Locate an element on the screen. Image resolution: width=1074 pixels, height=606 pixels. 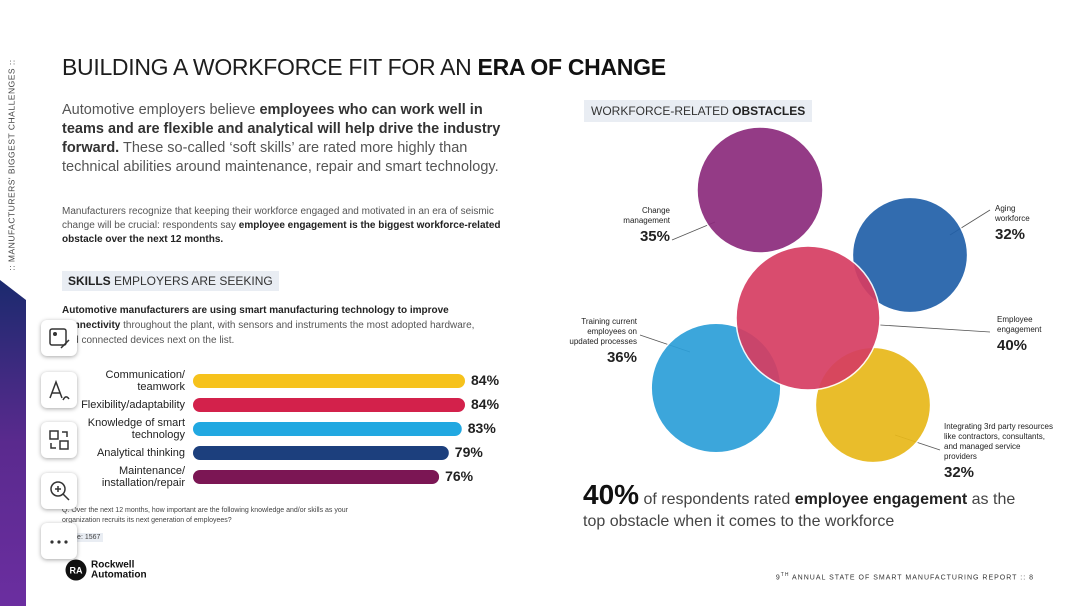
stat-number: 40% is located at coordinates (611, 494).